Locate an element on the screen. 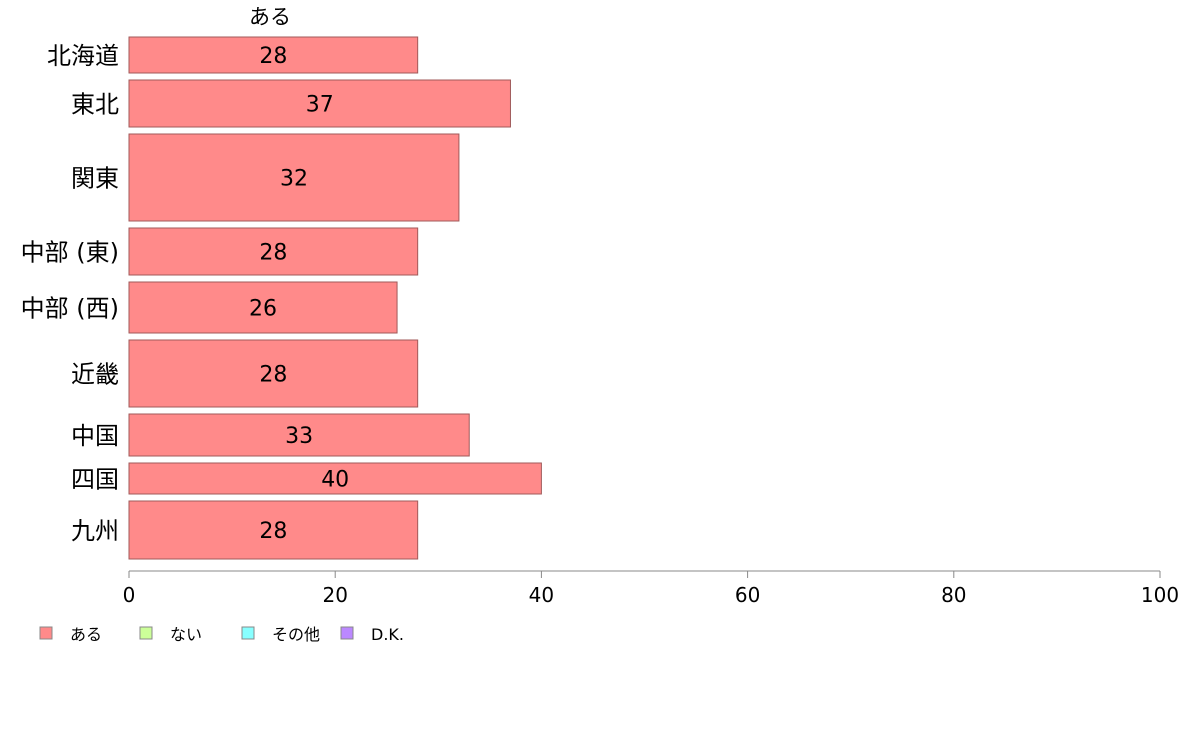 The width and height of the screenshot is (1188, 736). category-label: 中部 (西) is located at coordinates (70, 309).